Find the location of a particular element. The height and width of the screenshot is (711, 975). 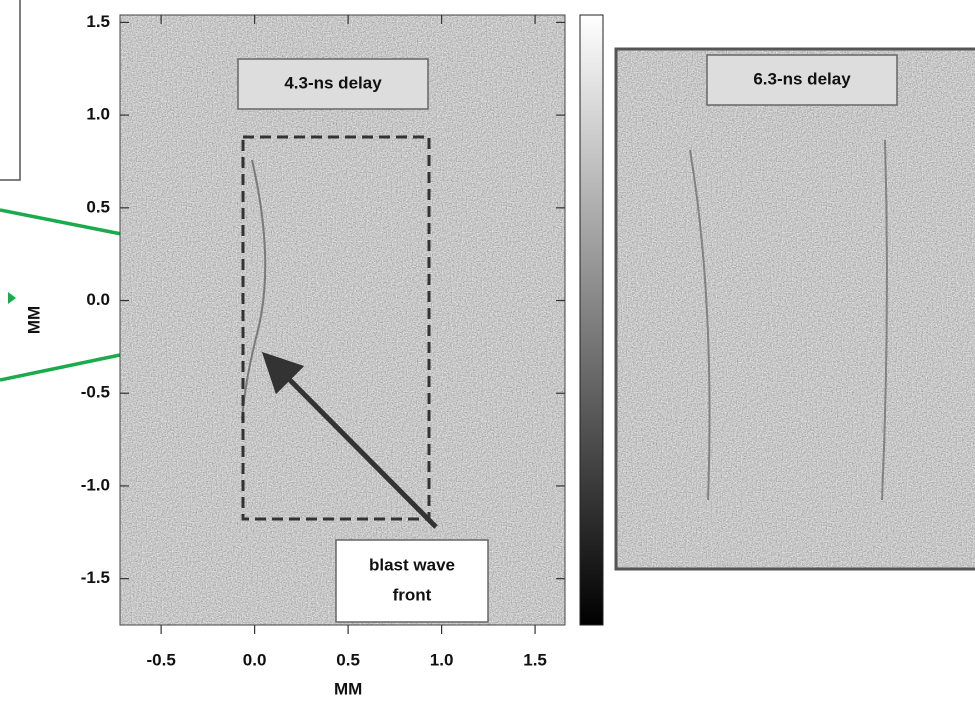

panel-label: 6.3-ns delay is located at coordinates (802, 78).